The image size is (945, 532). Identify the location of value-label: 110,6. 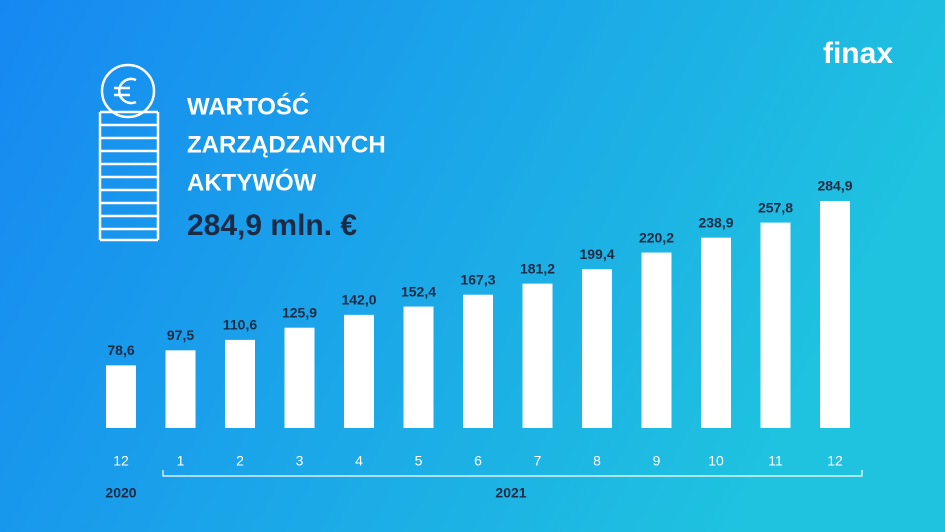
(240, 325).